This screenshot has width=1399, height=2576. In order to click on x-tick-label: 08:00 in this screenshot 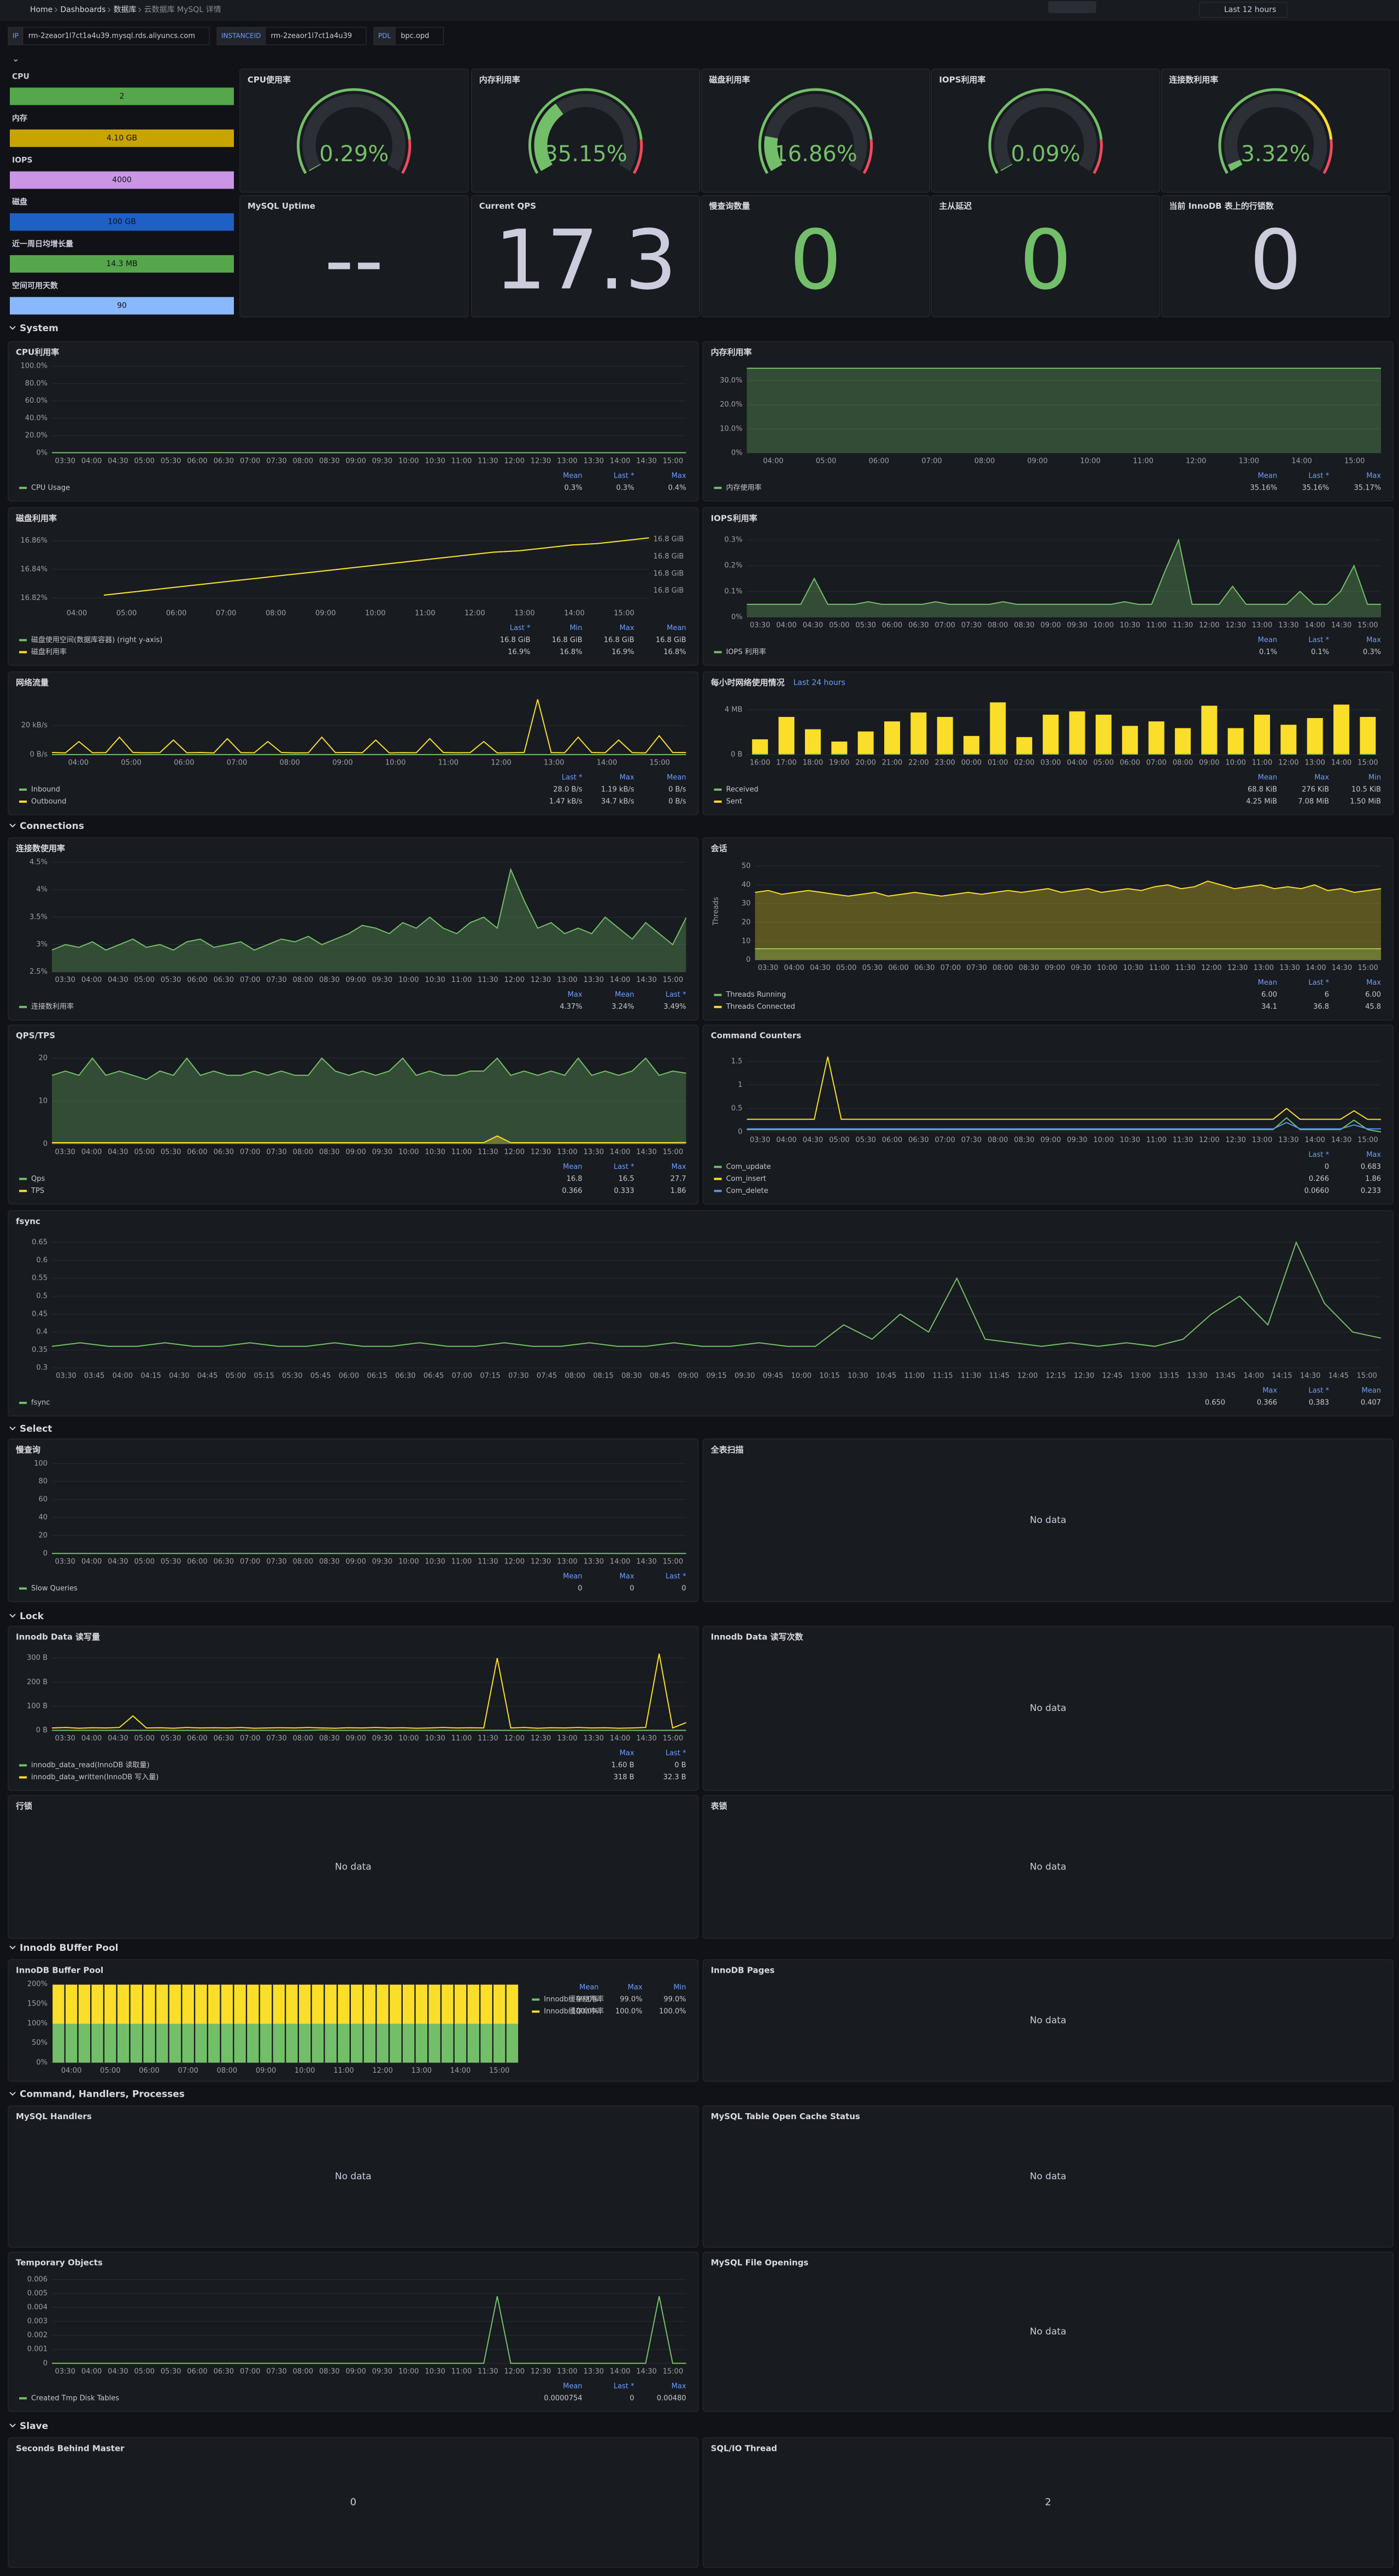, I will do `click(997, 1140)`.